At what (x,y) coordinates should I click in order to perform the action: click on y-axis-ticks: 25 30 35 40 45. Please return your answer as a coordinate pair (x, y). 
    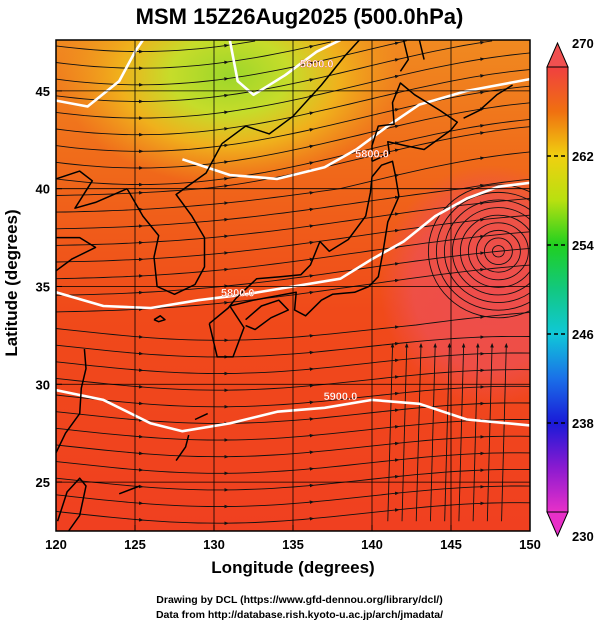
    Looking at the image, I should click on (49, 287).